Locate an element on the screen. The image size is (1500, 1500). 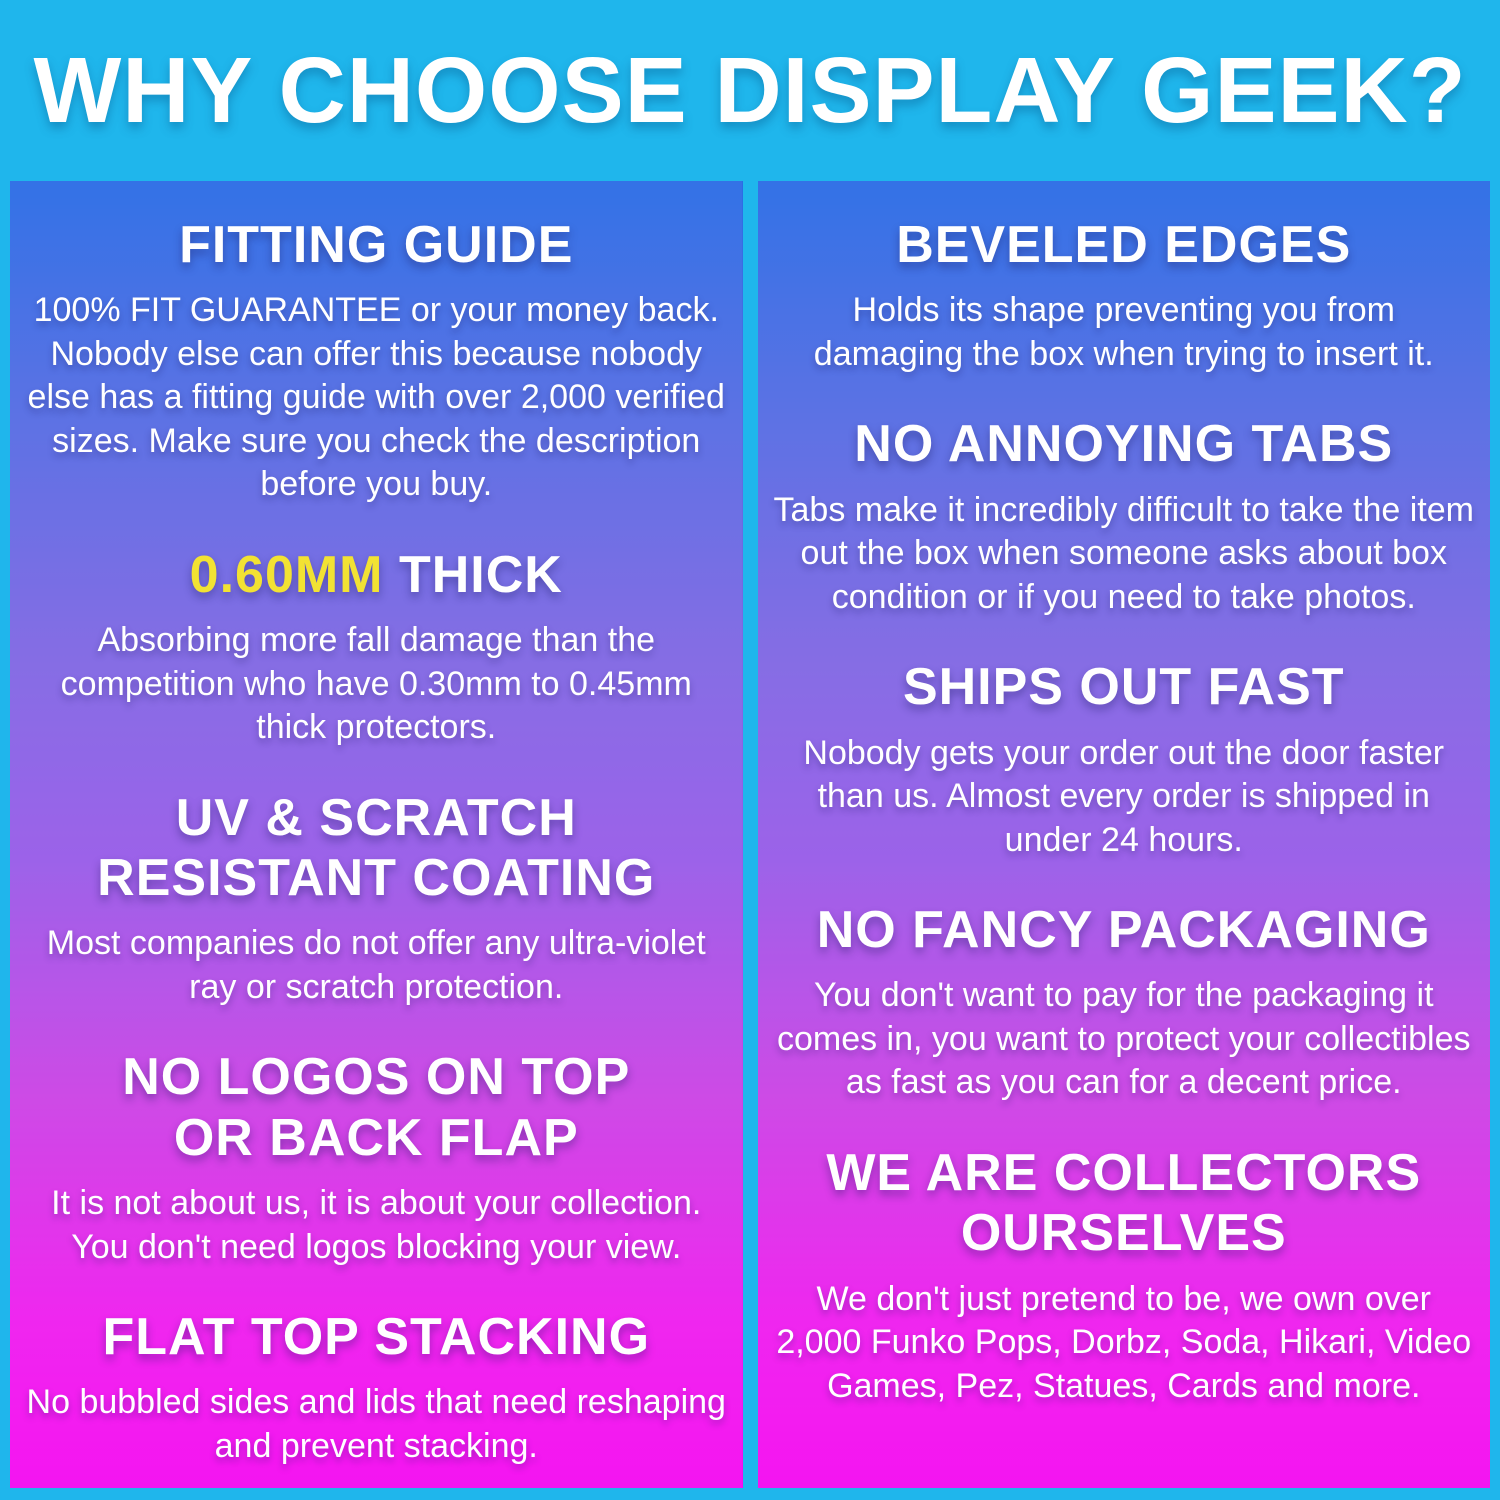
feature-heading: NO FANCY PACKAGING is located at coordinates (1123, 930).